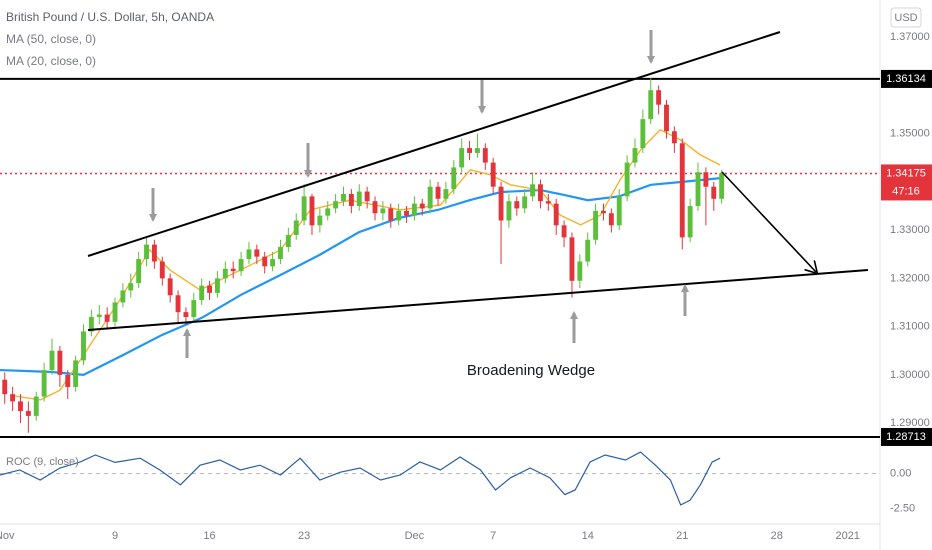  I want to click on countdown: 47:16, so click(906, 191).